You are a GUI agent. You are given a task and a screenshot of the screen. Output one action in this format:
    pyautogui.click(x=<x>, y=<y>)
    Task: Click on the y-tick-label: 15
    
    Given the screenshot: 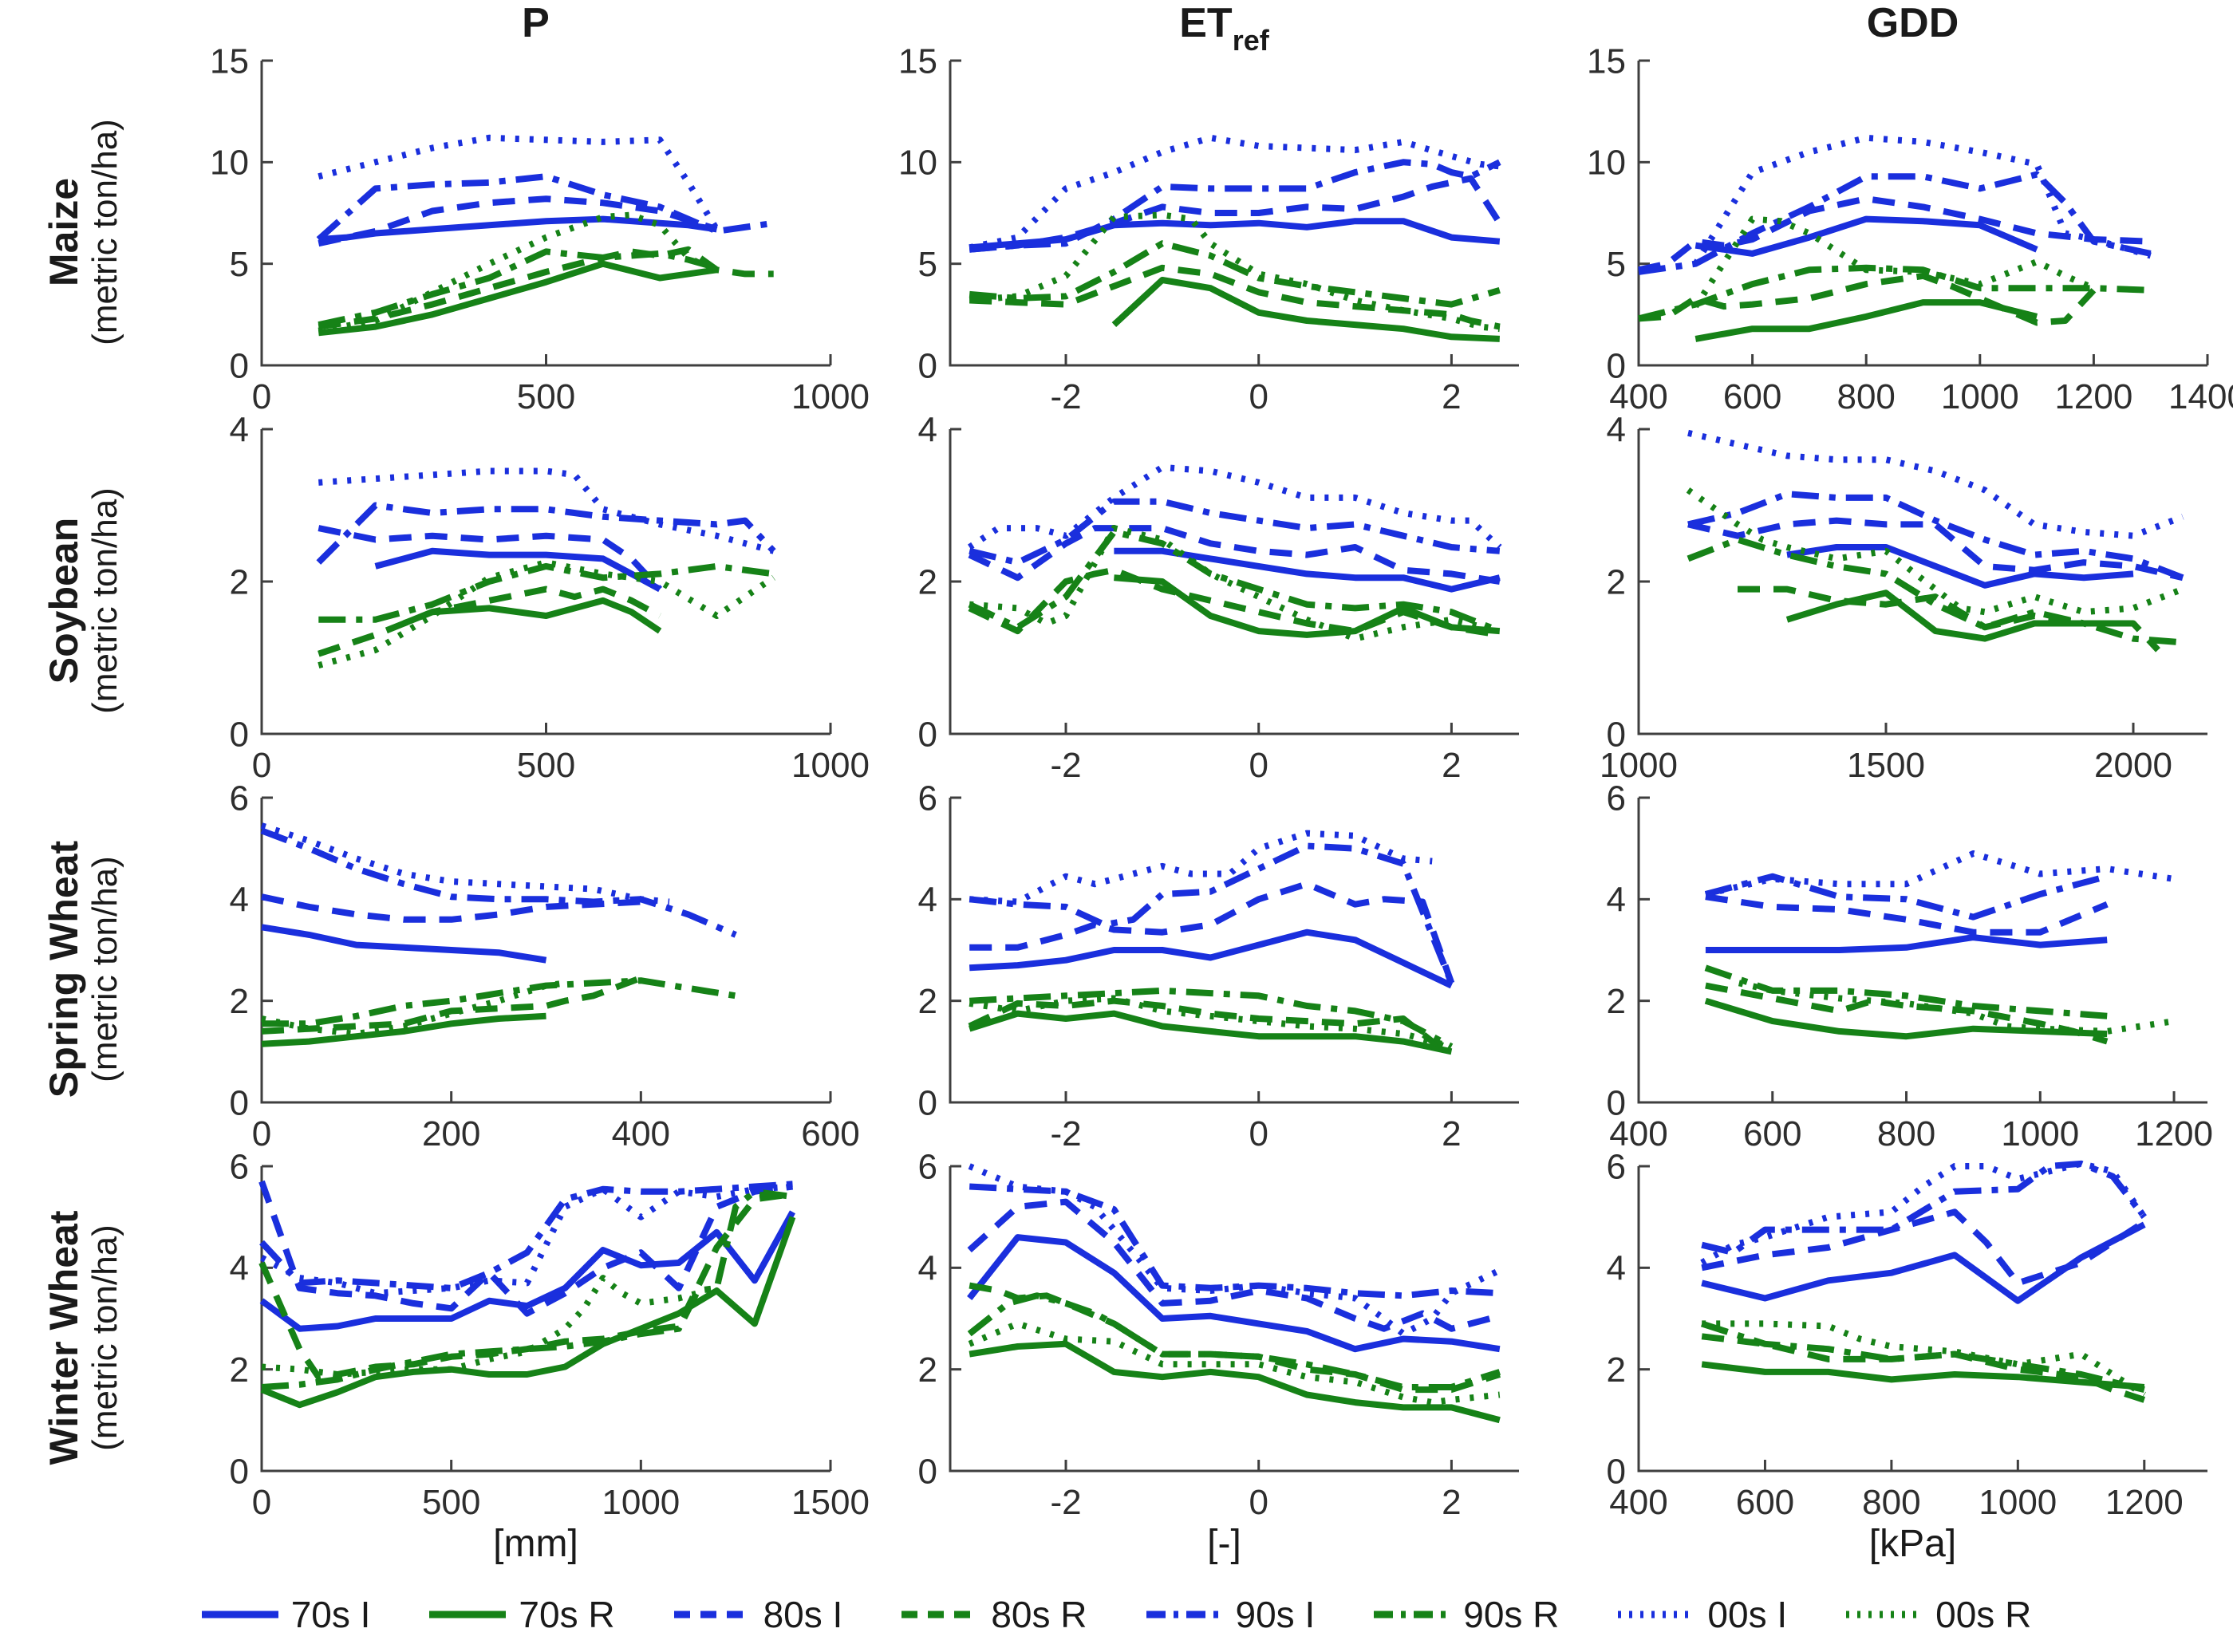 What is the action you would take?
    pyautogui.click(x=229, y=61)
    